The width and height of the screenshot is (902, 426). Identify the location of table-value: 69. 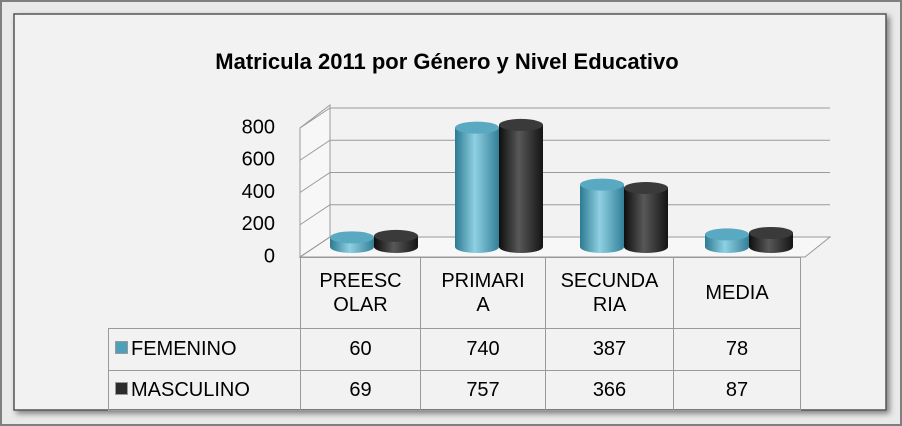
(360, 390).